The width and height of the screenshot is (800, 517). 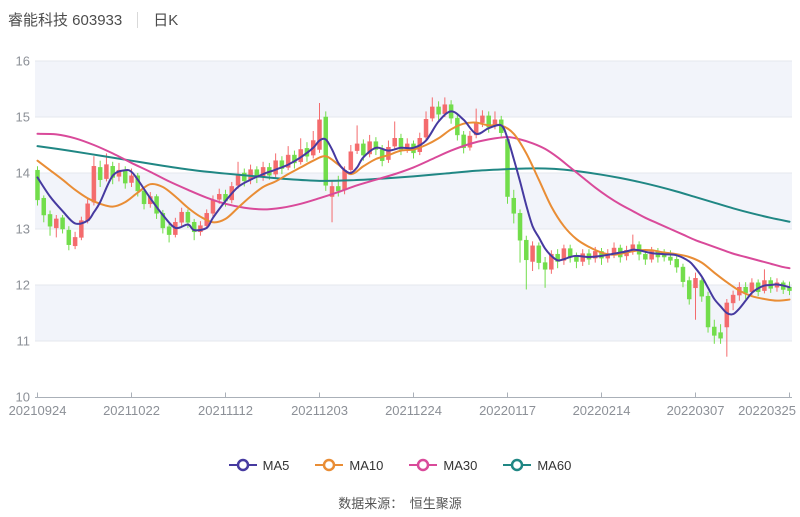 What do you see at coordinates (413, 410) in the screenshot?
I see `x-axis-tick-label: 20211224` at bounding box center [413, 410].